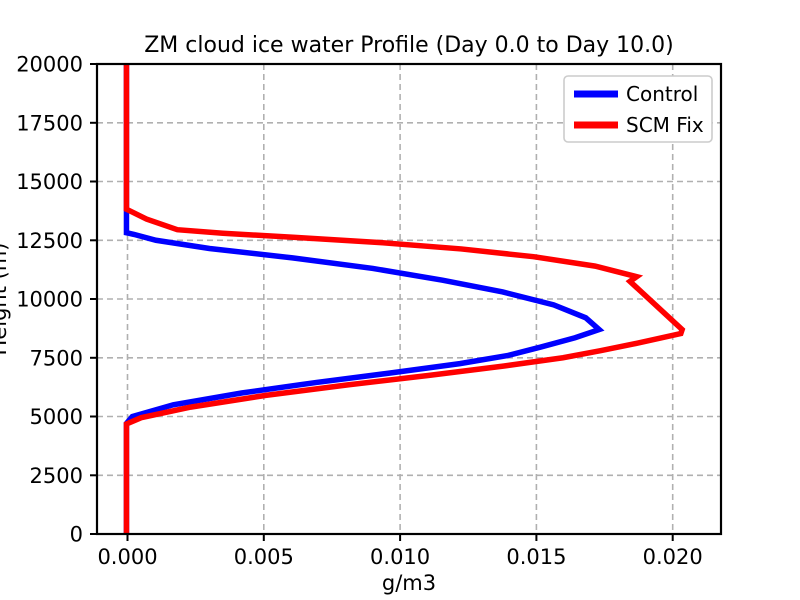  What do you see at coordinates (400, 537) in the screenshot?
I see `tickmarks-x` at bounding box center [400, 537].